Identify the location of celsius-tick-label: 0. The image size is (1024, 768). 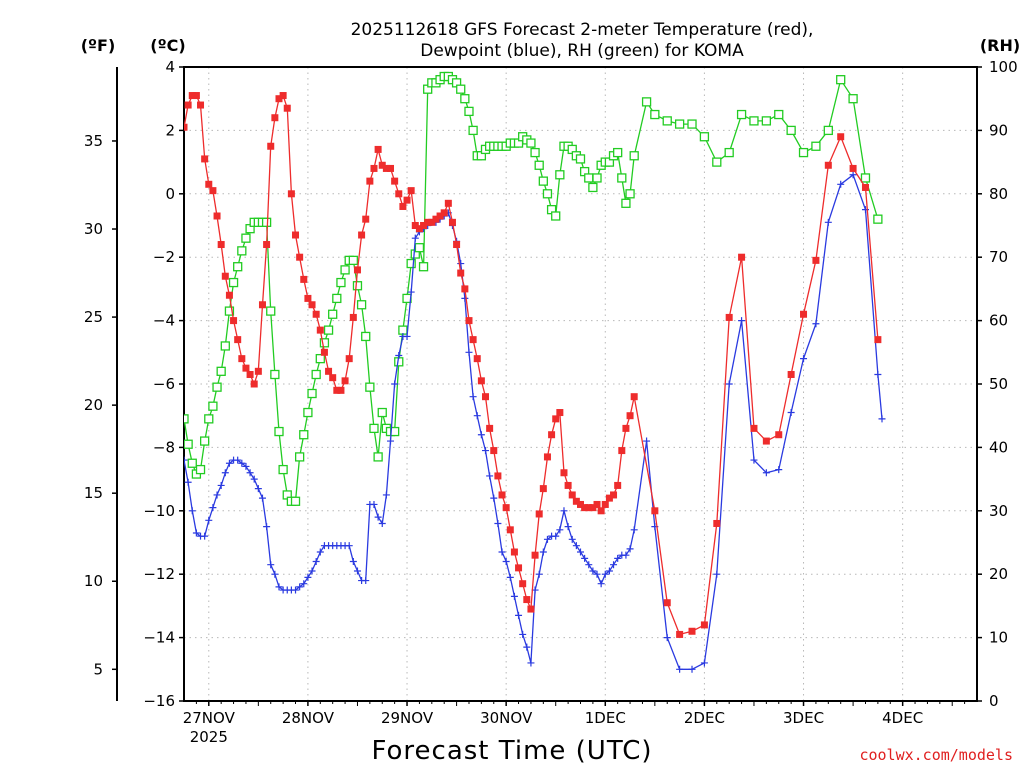
(170, 194).